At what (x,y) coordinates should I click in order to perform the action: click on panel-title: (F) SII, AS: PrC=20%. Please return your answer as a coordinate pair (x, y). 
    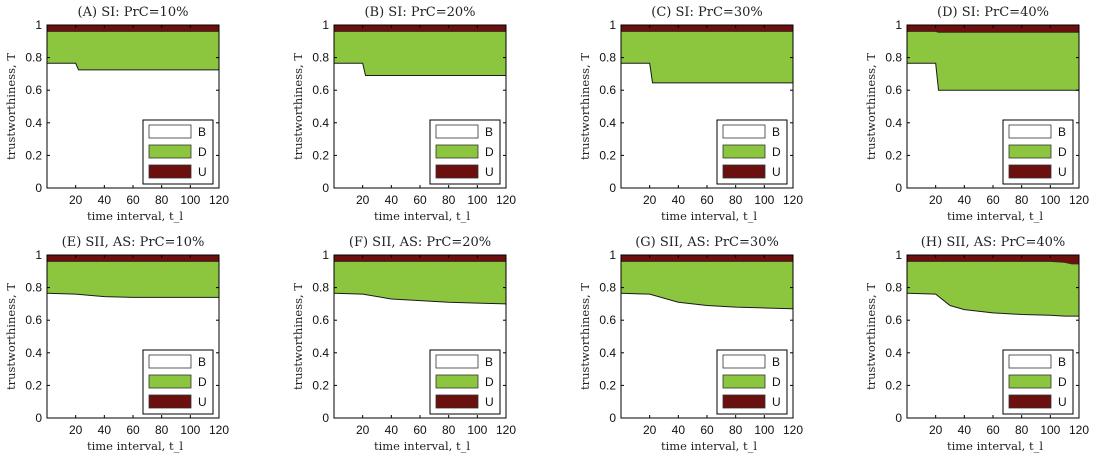
    Looking at the image, I should click on (420, 242).